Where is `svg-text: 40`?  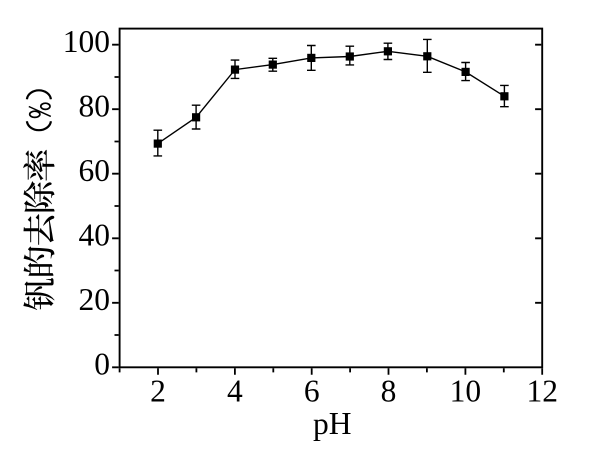
svg-text: 40 is located at coordinates (95, 235).